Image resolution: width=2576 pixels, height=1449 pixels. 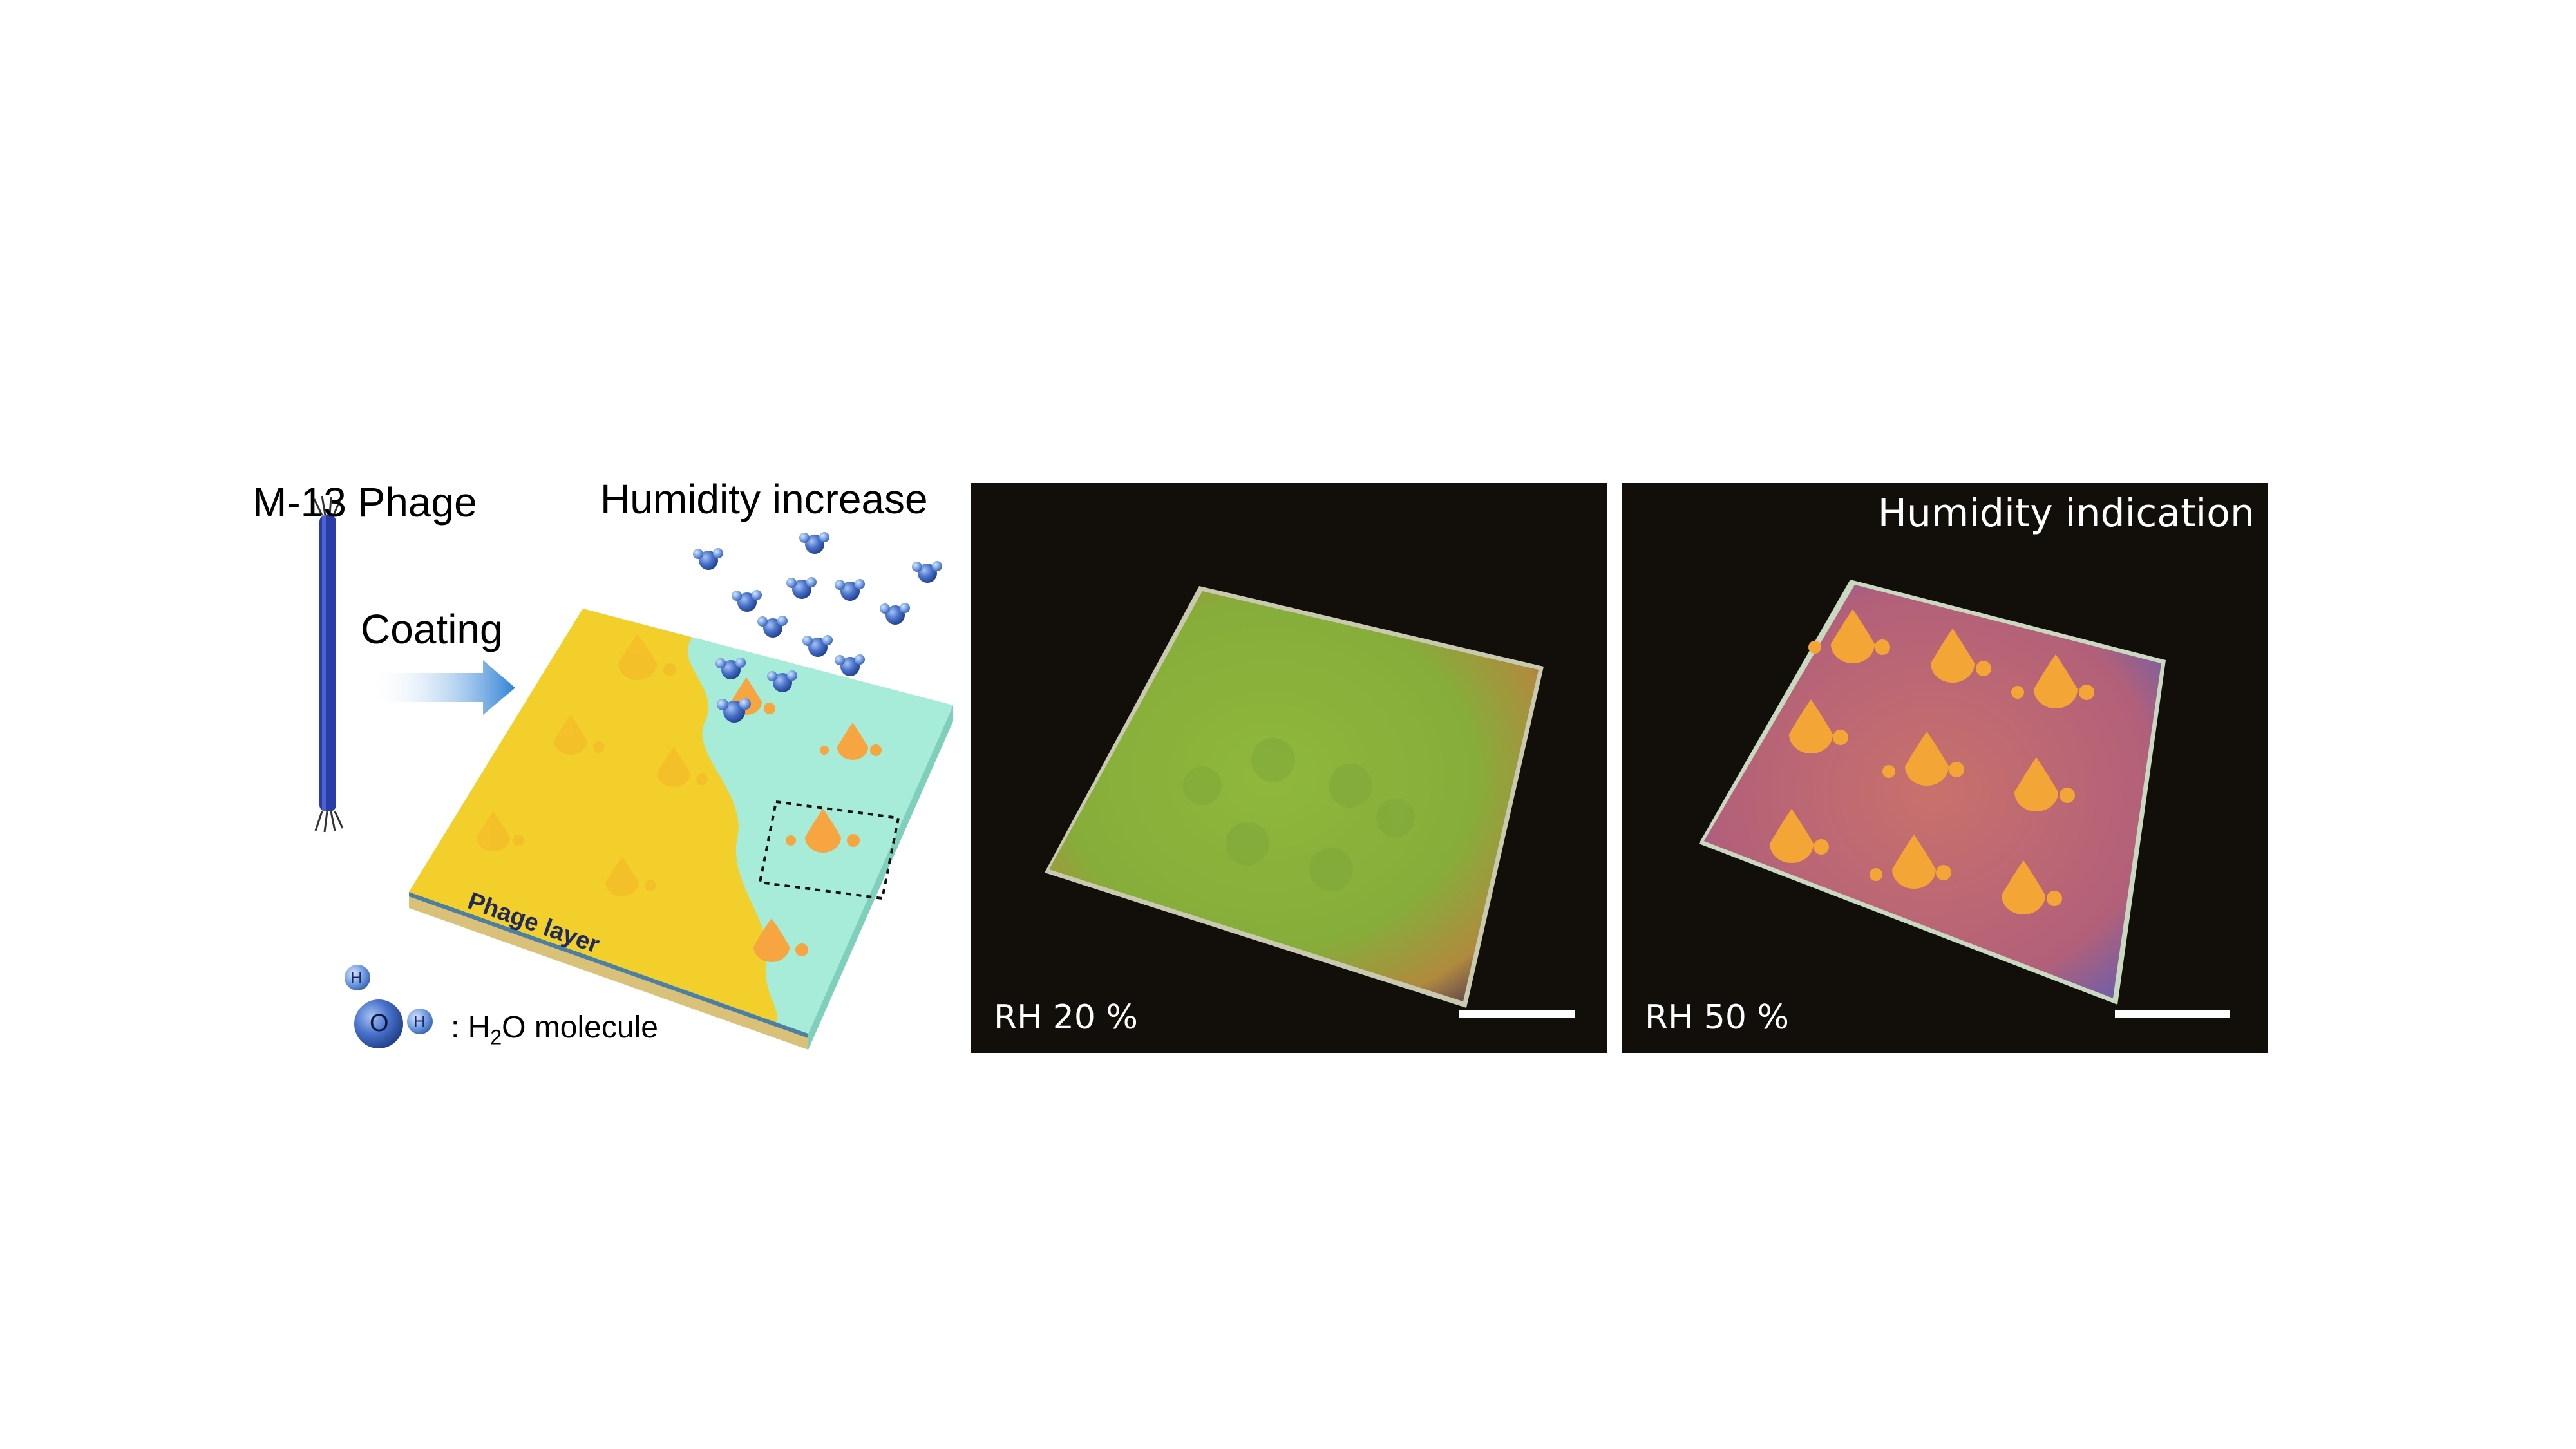 I want to click on phage-label: M-13 Phage, so click(x=365, y=502).